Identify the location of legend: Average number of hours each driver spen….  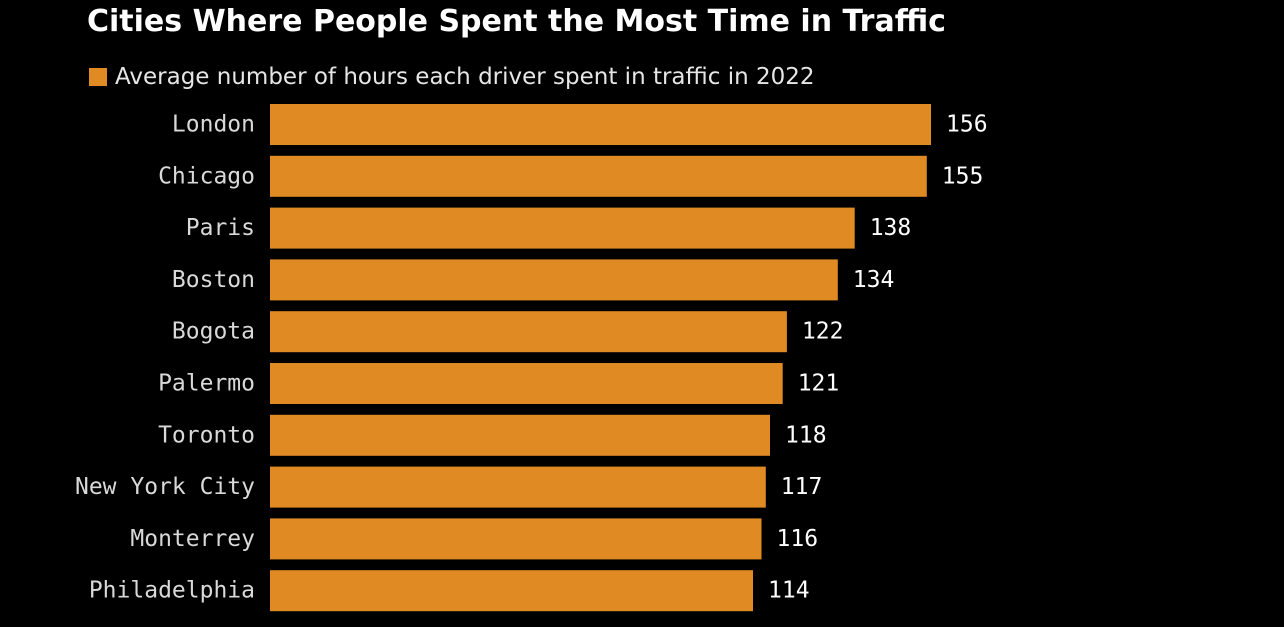
(452, 77).